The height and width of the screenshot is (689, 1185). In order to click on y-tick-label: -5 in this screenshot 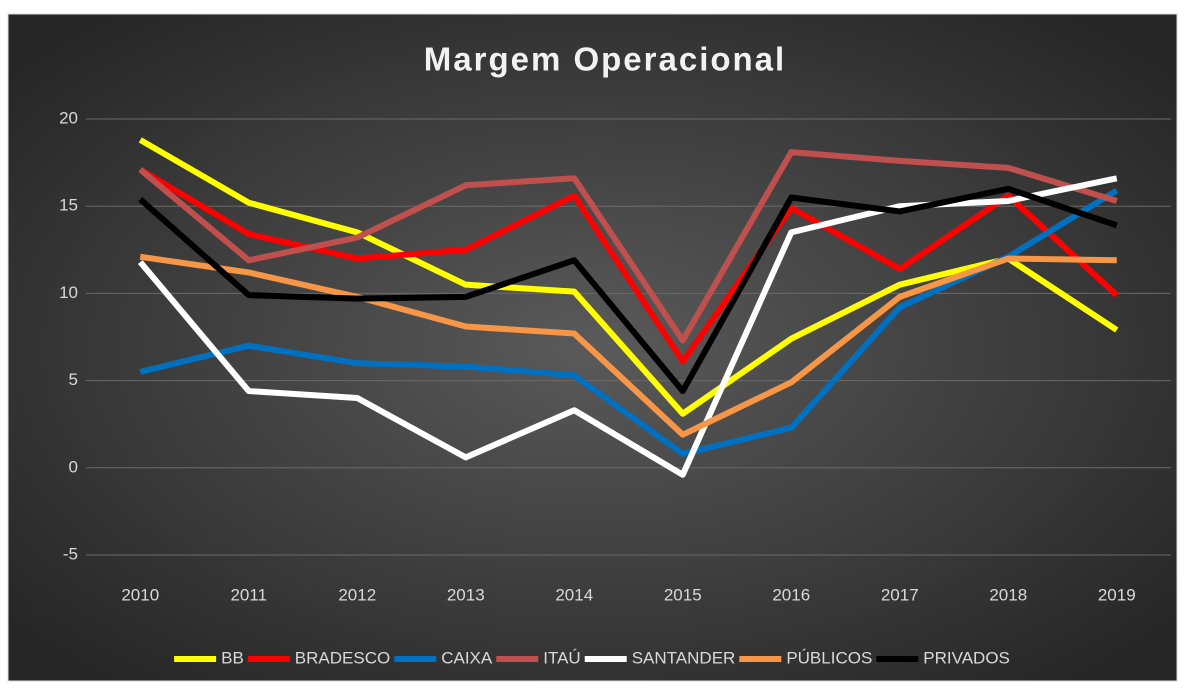, I will do `click(70, 553)`.